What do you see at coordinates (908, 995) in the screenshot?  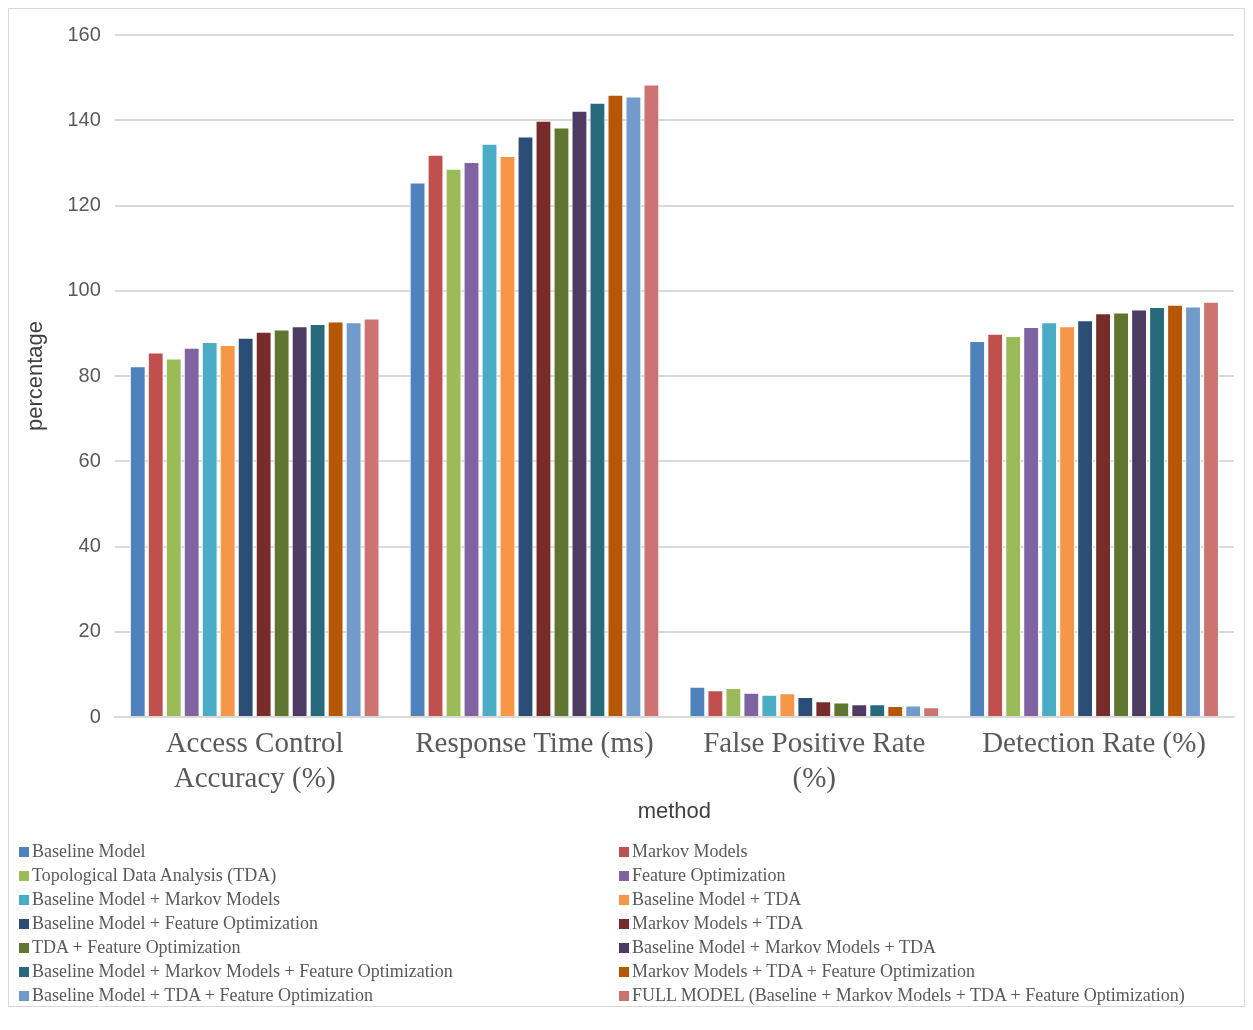 I see `legend-label: FULL MODEL (Baseline + Markov Models + TDA + Feature Optimization)` at bounding box center [908, 995].